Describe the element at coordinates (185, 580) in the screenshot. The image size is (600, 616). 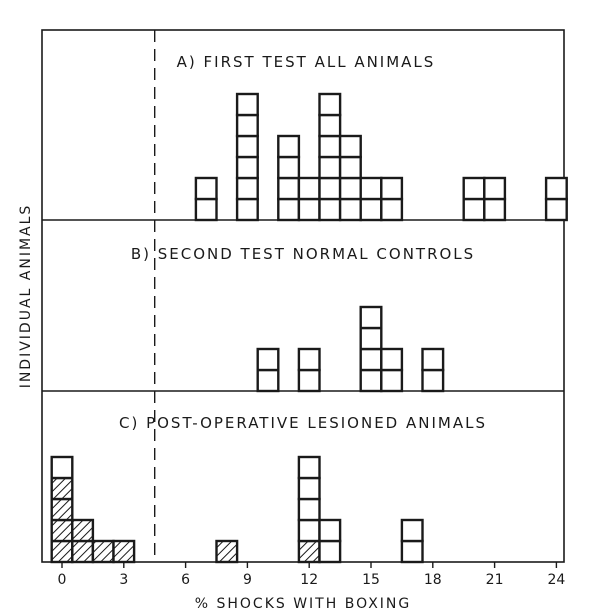
I see `x-tick-label: 6` at that location.